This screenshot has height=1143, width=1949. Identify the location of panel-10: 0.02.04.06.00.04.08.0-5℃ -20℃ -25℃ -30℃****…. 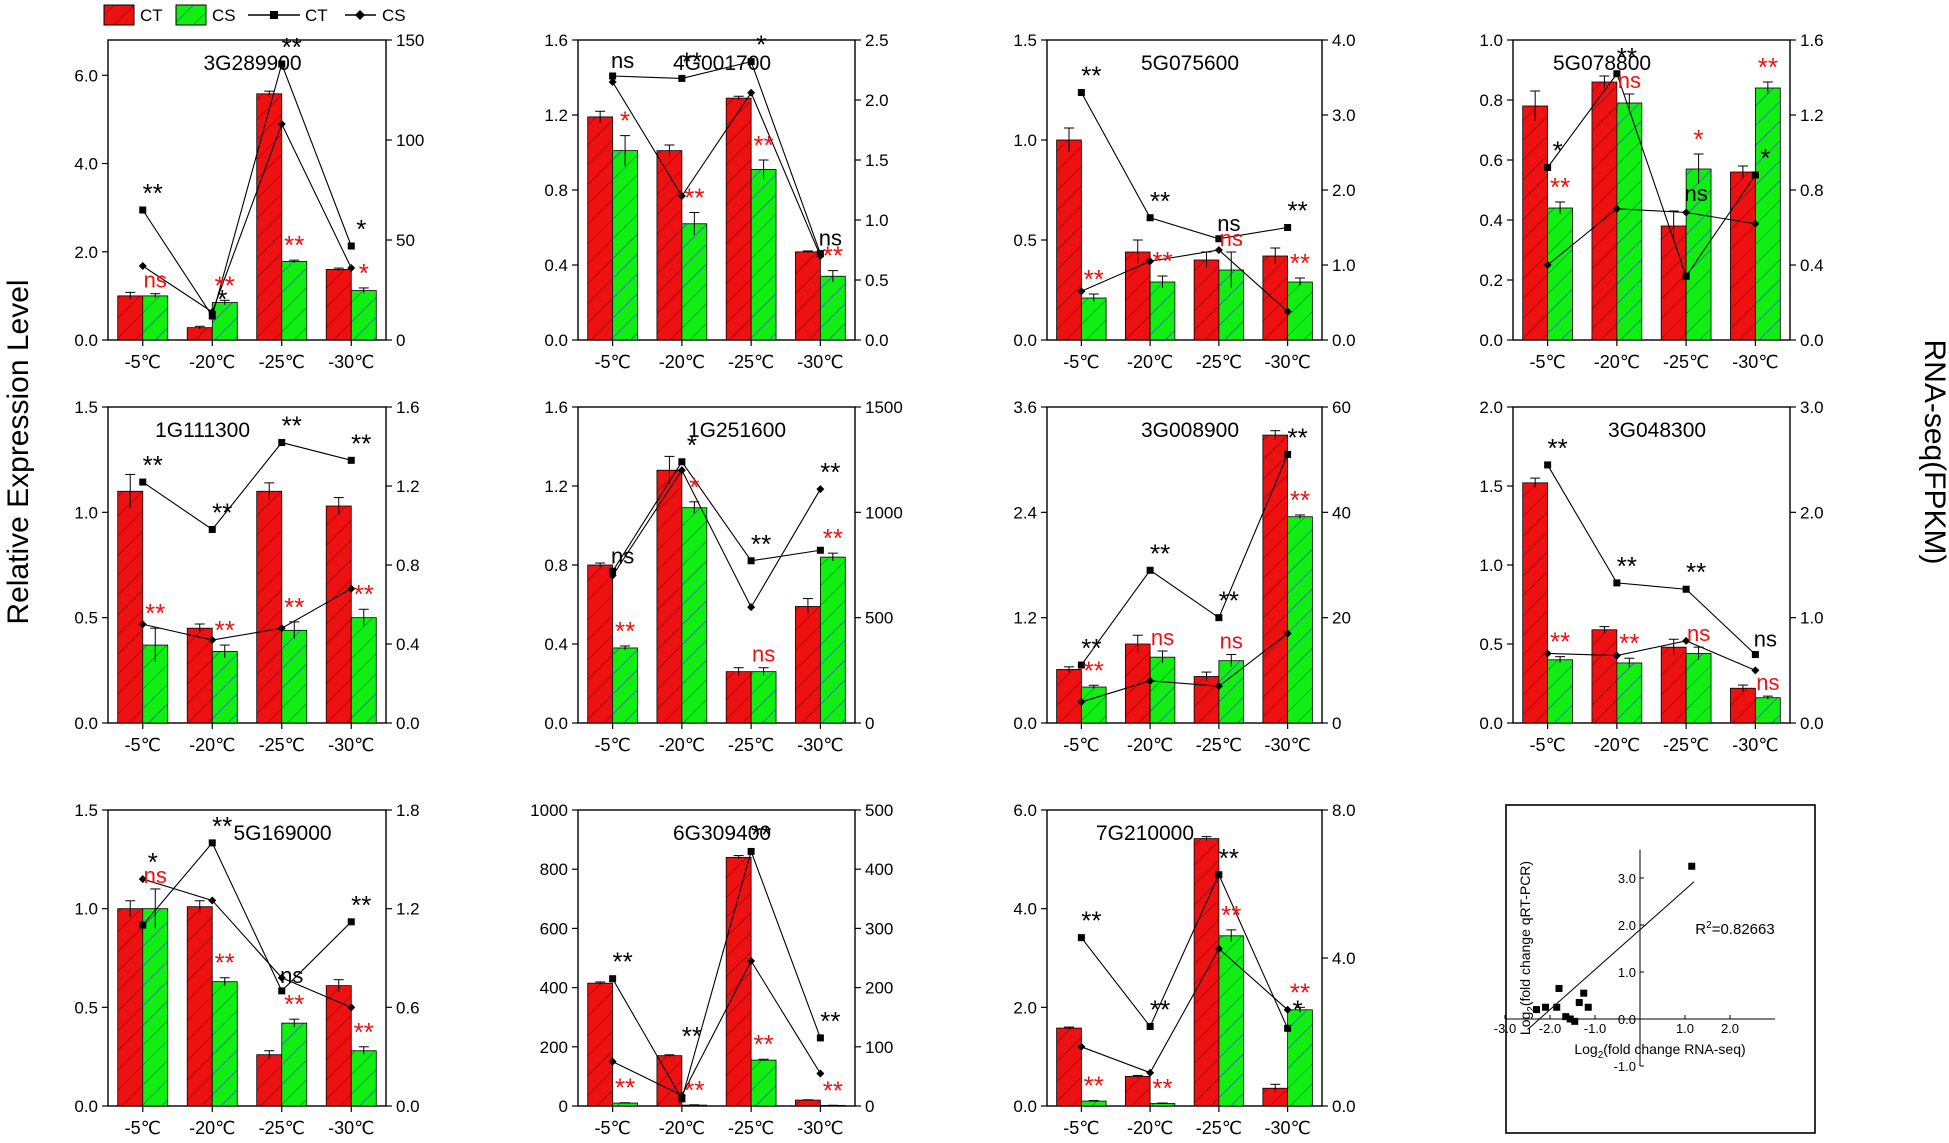
(1184, 969).